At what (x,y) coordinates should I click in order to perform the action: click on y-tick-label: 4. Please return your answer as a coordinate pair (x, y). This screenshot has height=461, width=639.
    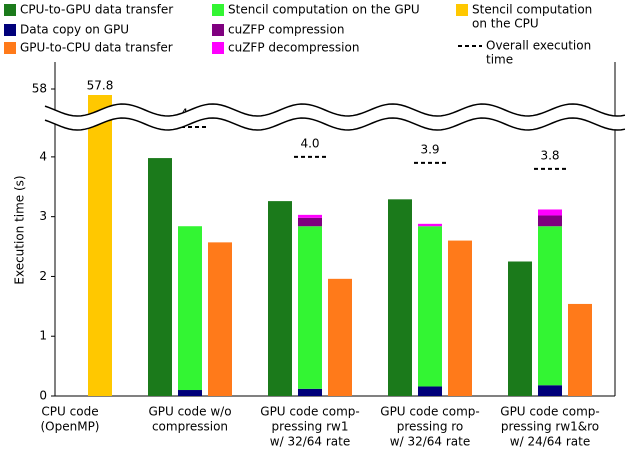
    Looking at the image, I should click on (43, 156).